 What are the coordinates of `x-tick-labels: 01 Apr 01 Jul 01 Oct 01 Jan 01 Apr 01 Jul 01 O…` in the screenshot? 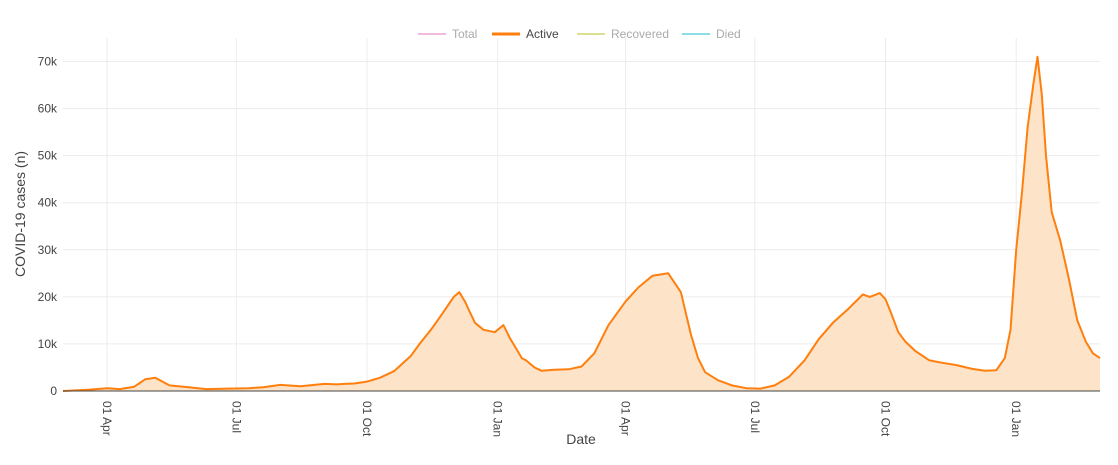 It's located at (561, 419).